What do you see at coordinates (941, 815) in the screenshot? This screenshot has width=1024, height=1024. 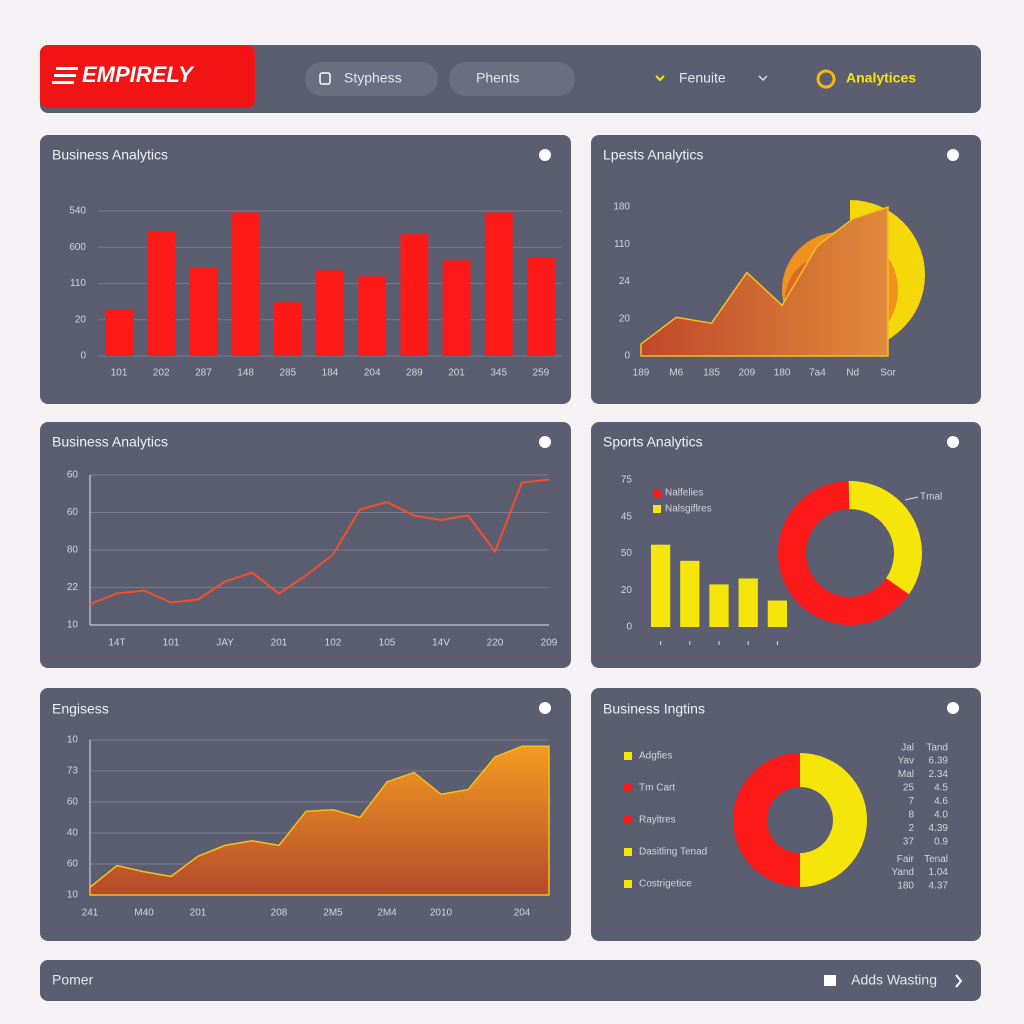 I see `table-cell: 4.0` at bounding box center [941, 815].